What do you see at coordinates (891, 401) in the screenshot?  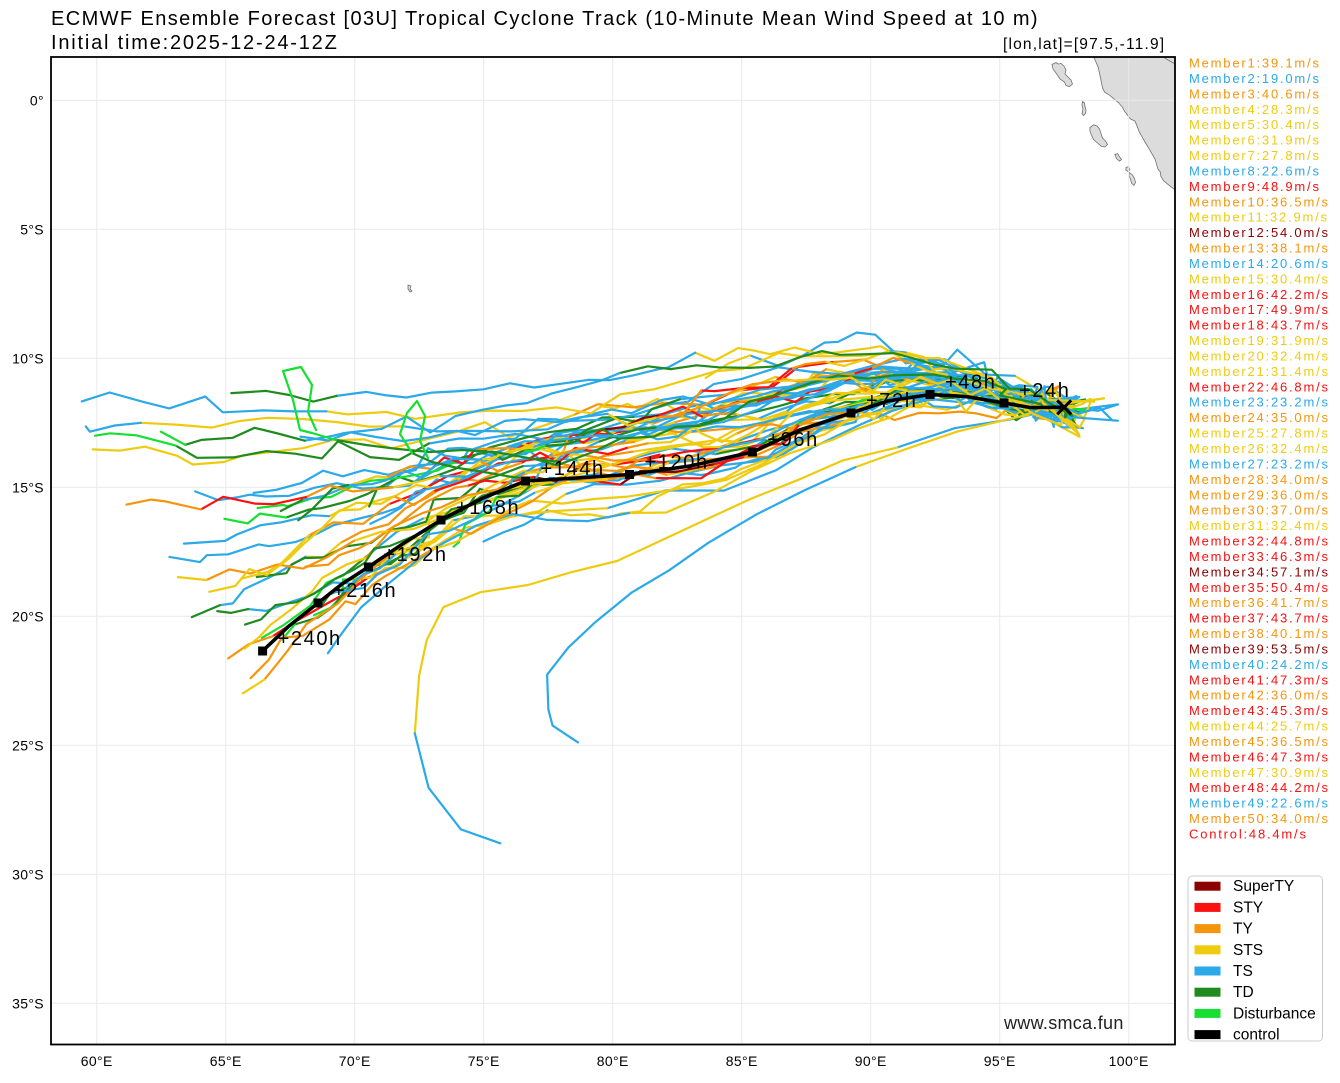 I see `svg-text: +72h` at bounding box center [891, 401].